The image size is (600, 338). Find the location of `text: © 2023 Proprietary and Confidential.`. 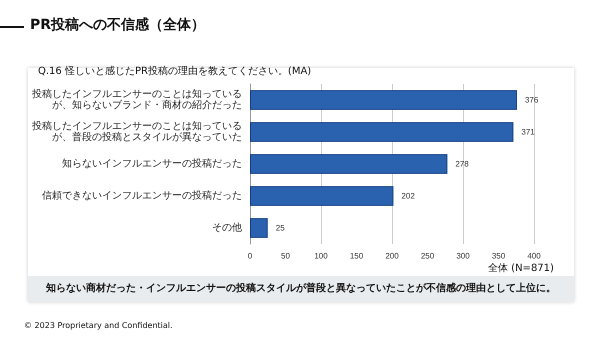

text: © 2023 Proprietary and Confidential. is located at coordinates (98, 325).